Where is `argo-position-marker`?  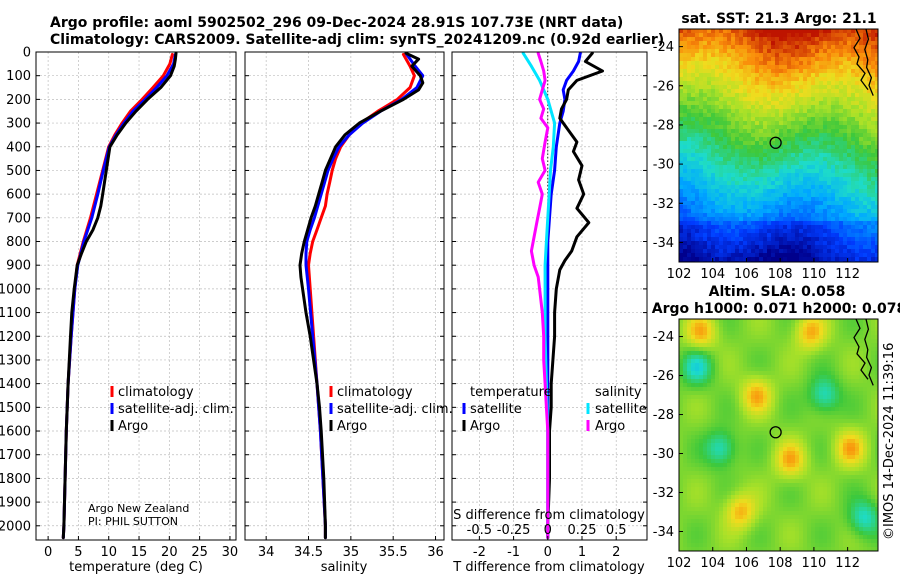
argo-position-marker is located at coordinates (775, 142).